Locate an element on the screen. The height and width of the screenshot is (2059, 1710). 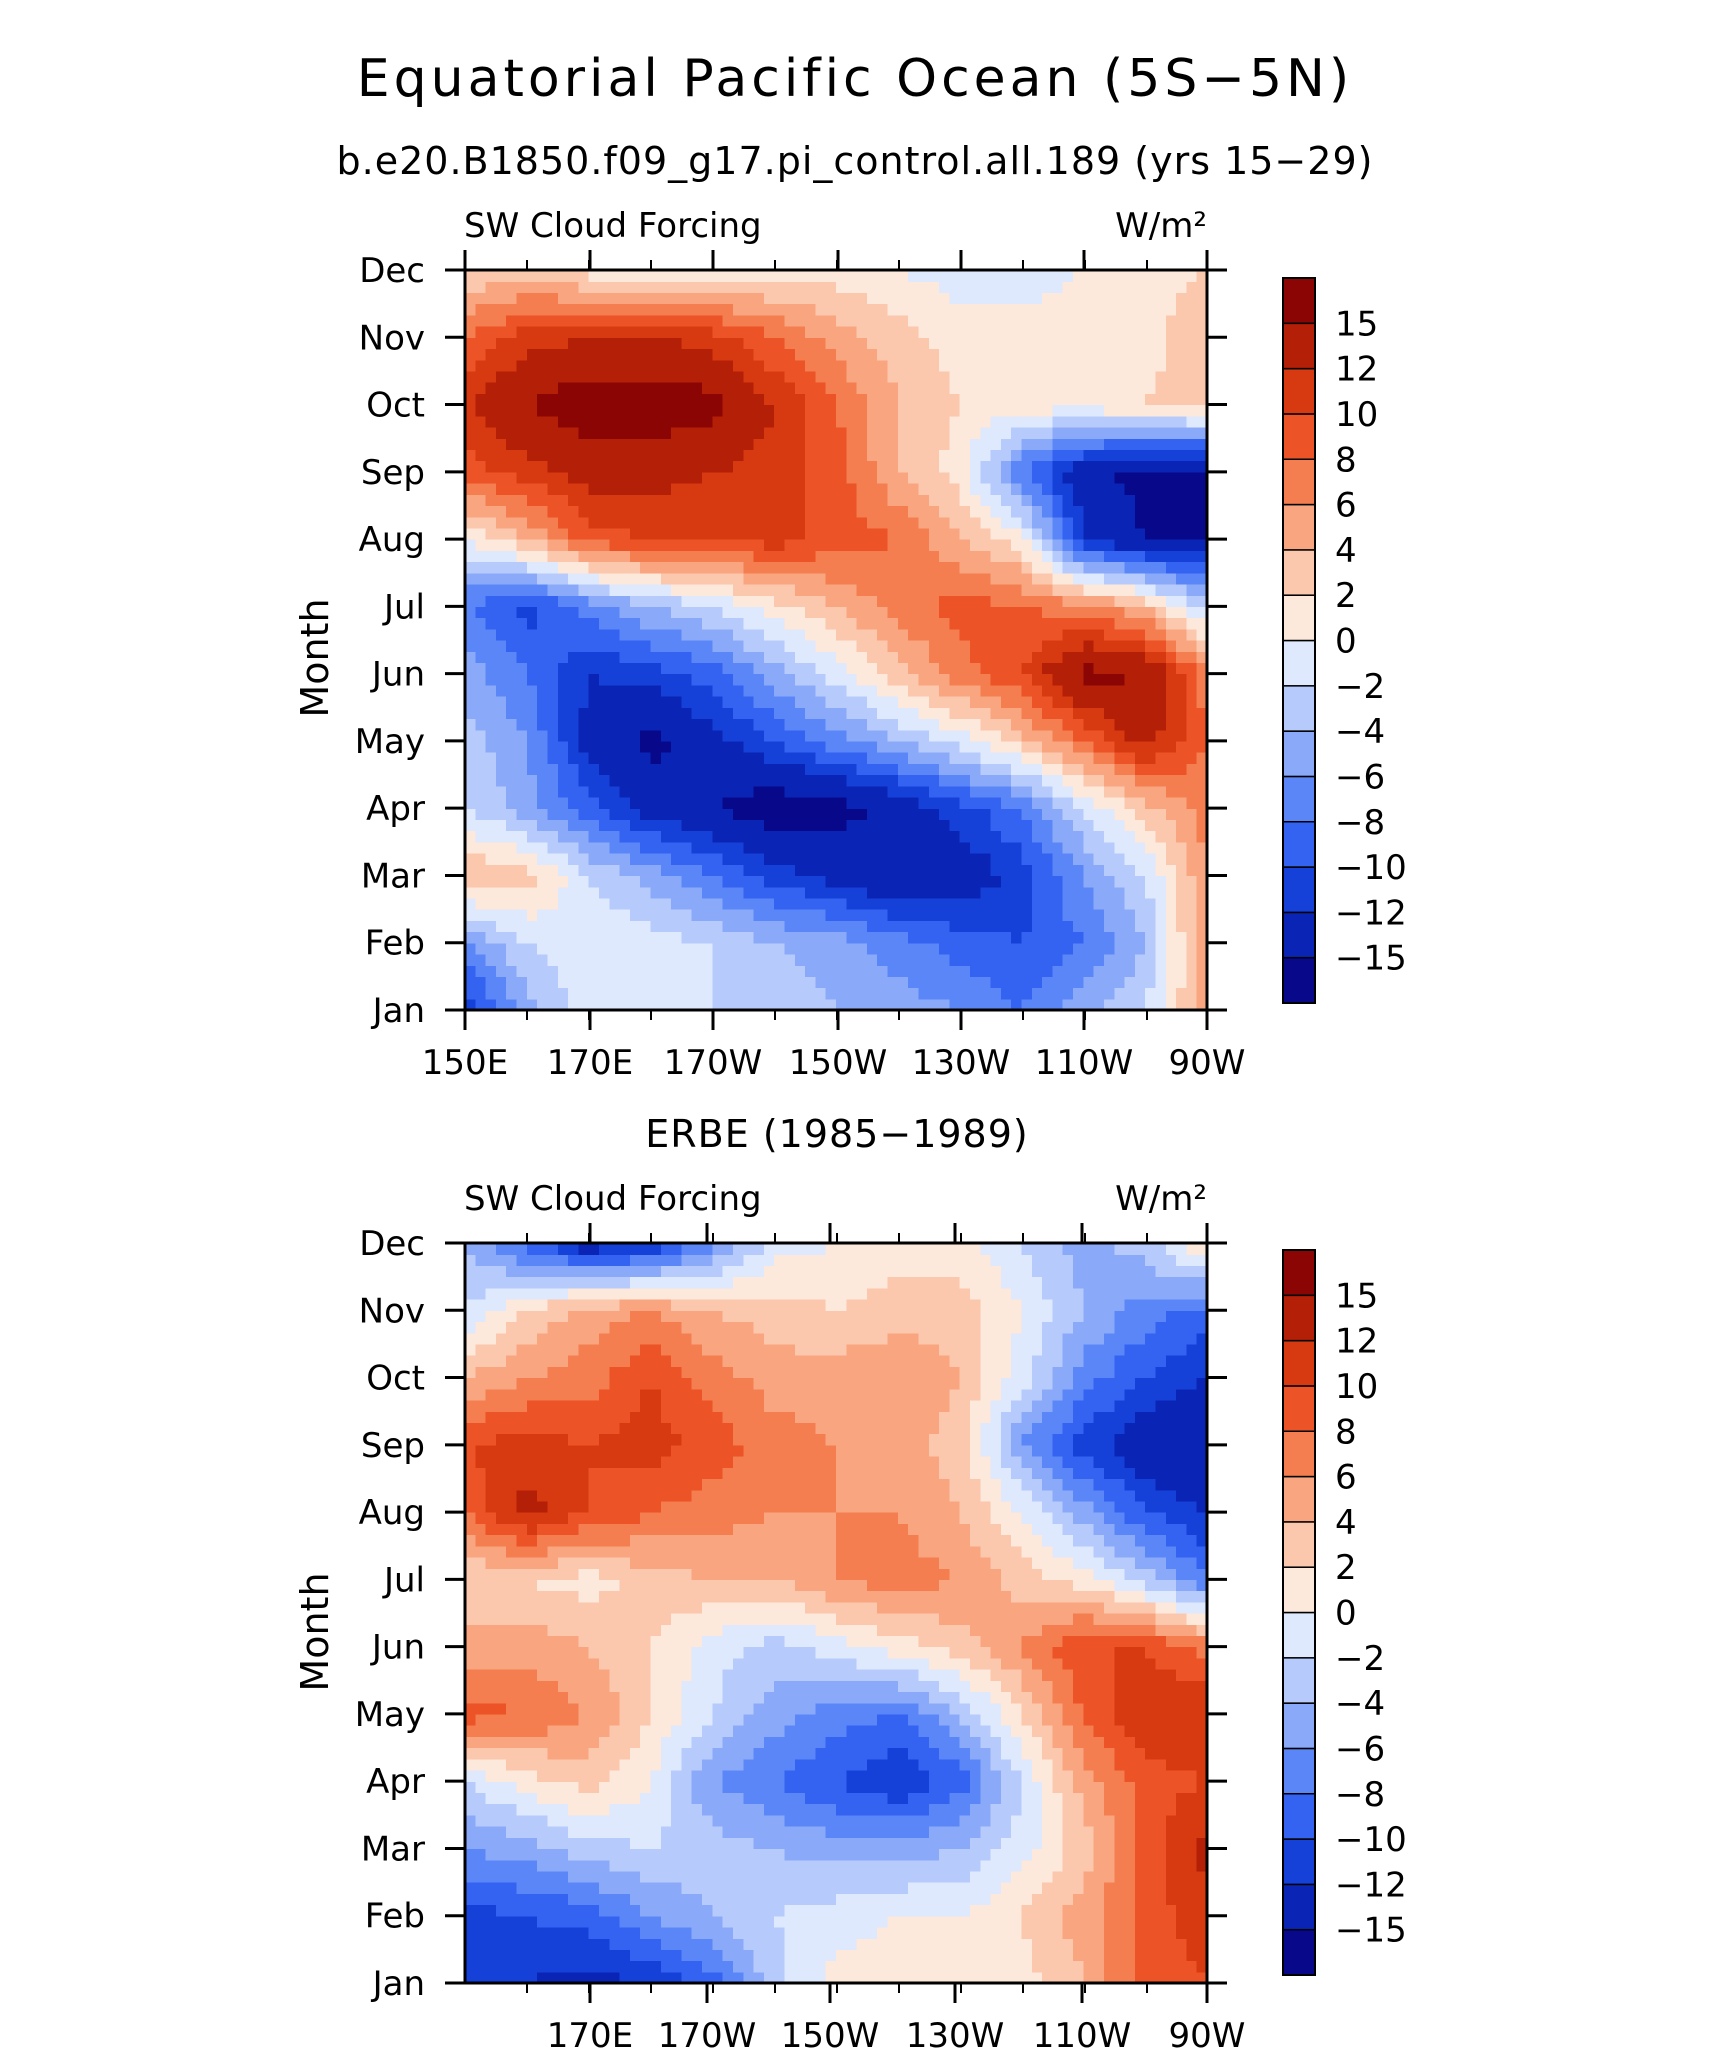
y-tick-label: May is located at coordinates (390, 742).